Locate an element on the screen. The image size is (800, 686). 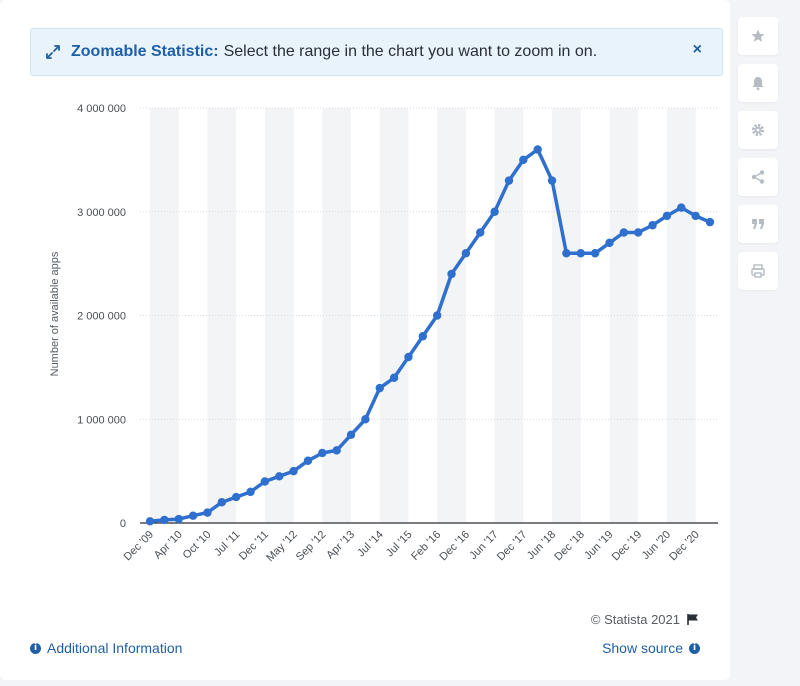
banner-title: Zoomable Statistic: is located at coordinates (145, 51).